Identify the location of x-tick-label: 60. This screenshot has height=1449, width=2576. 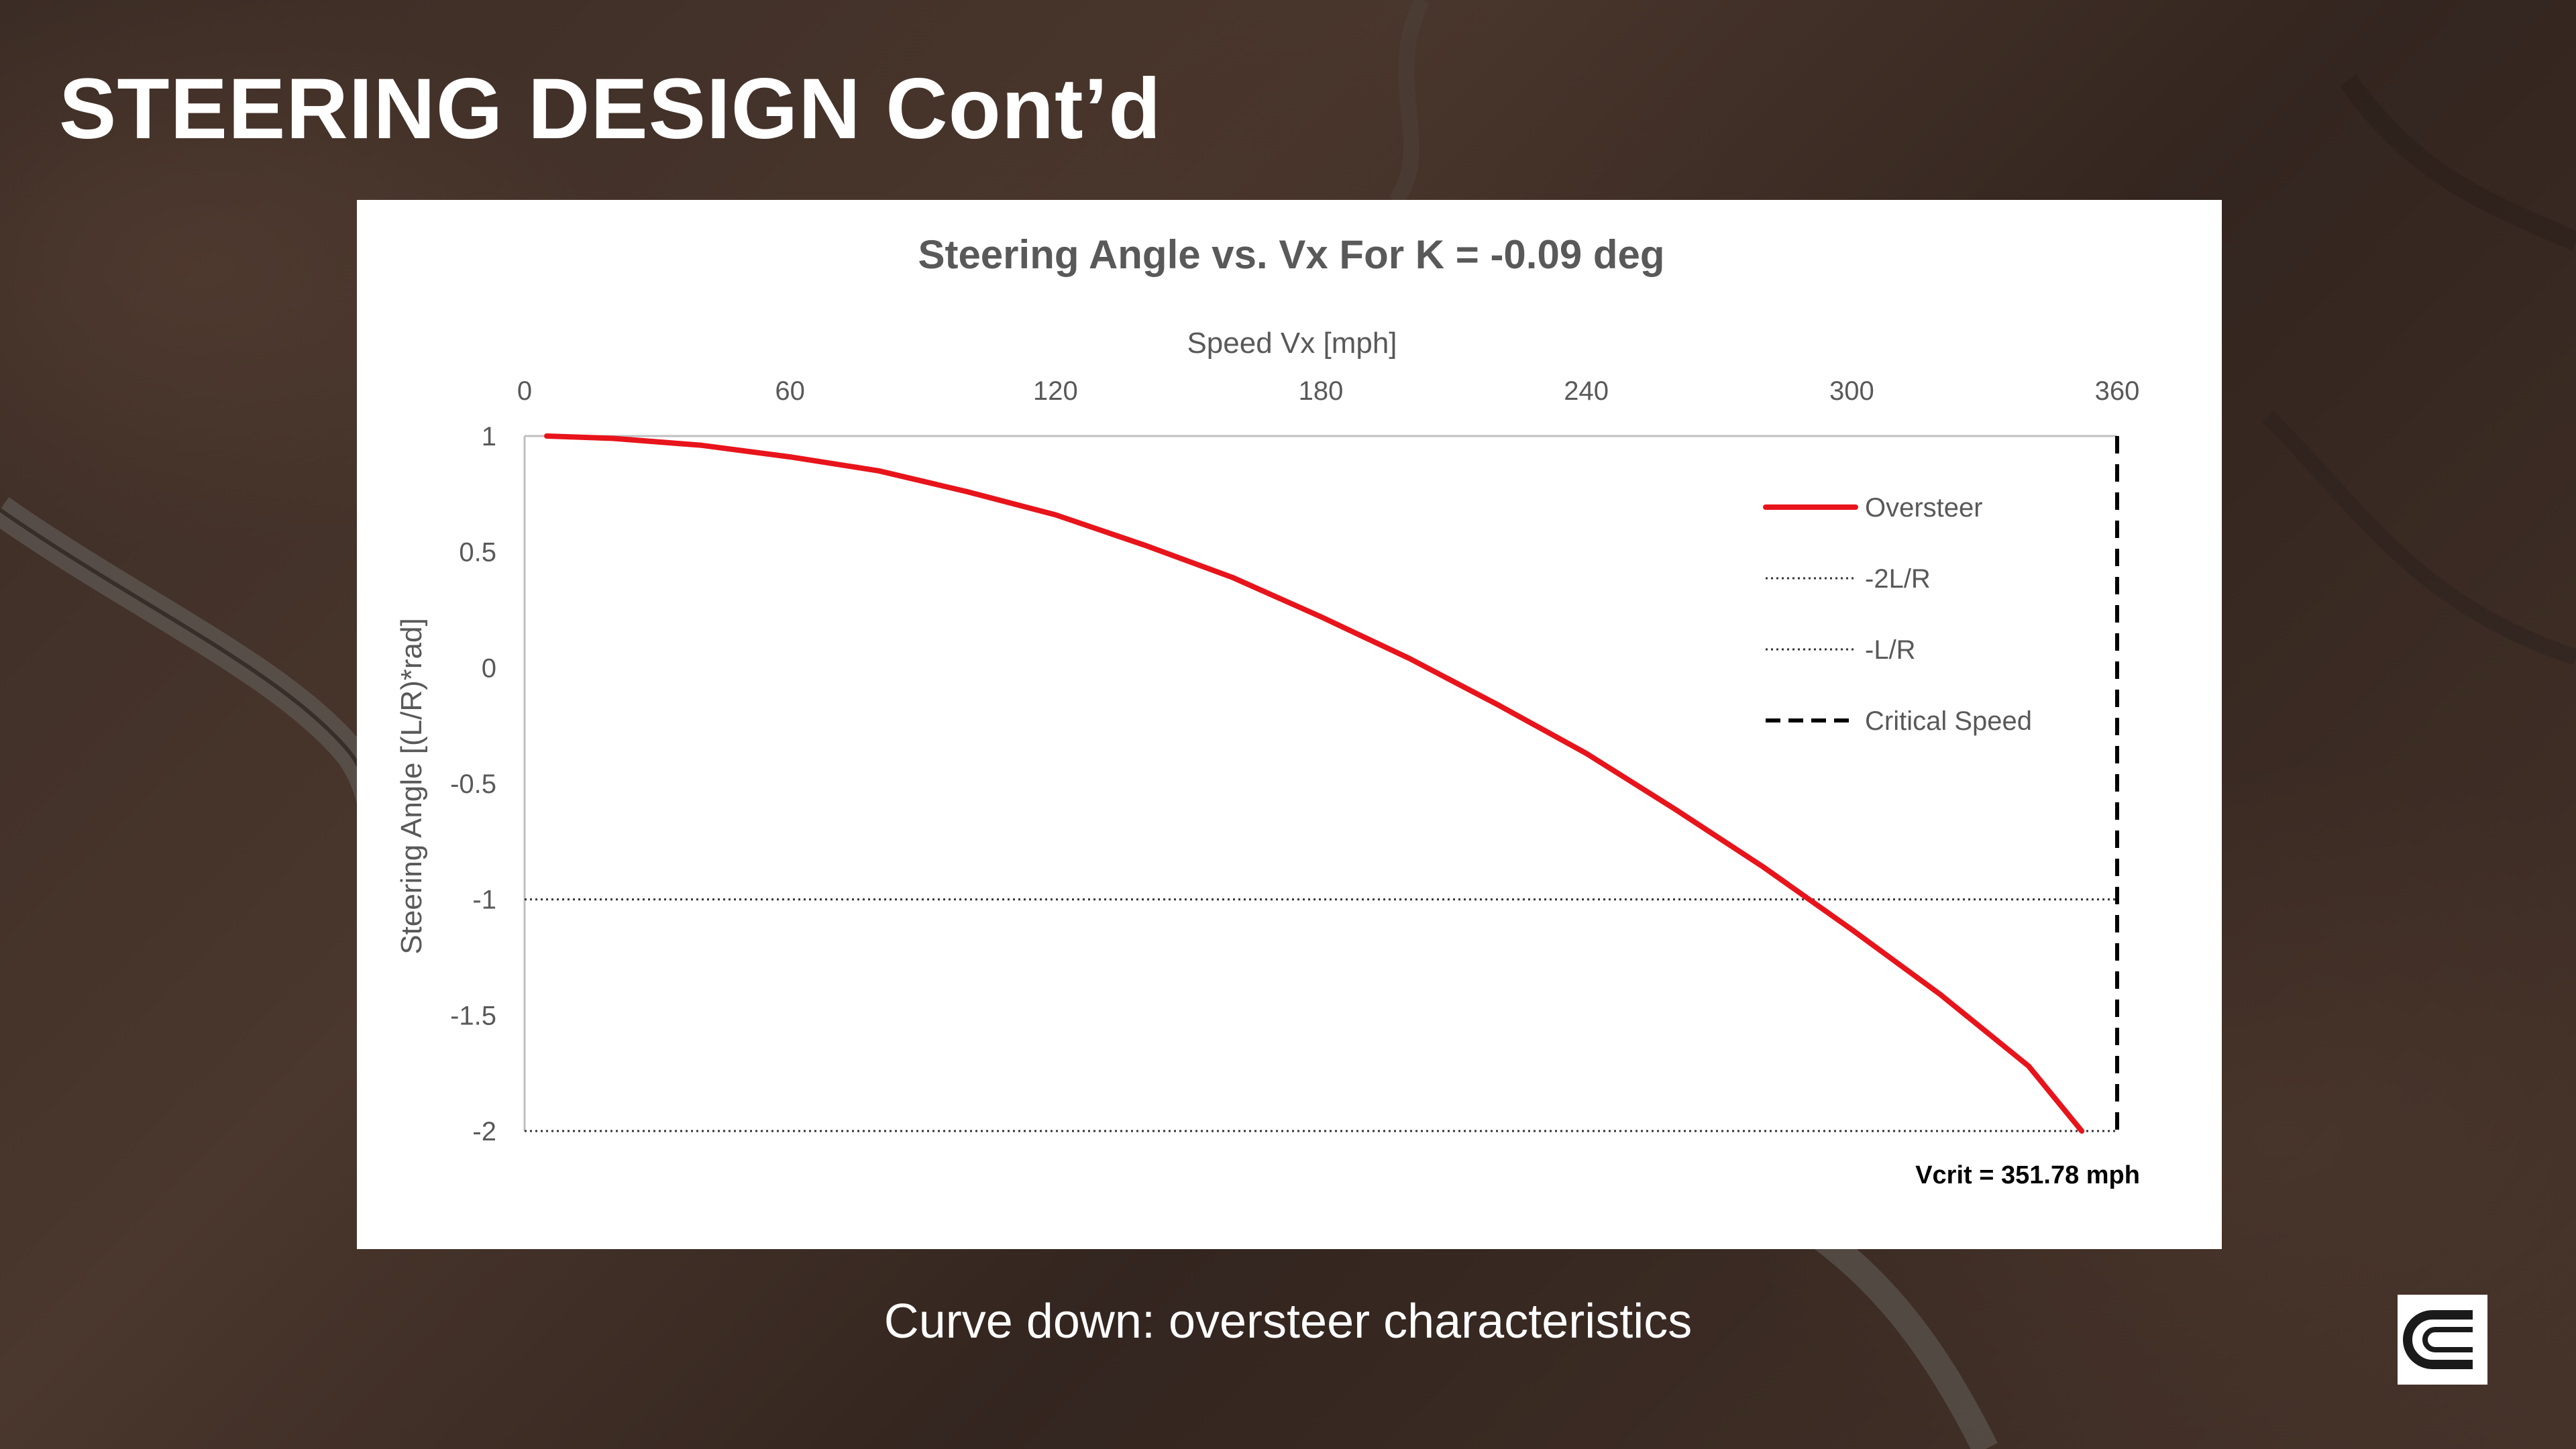
(790, 391).